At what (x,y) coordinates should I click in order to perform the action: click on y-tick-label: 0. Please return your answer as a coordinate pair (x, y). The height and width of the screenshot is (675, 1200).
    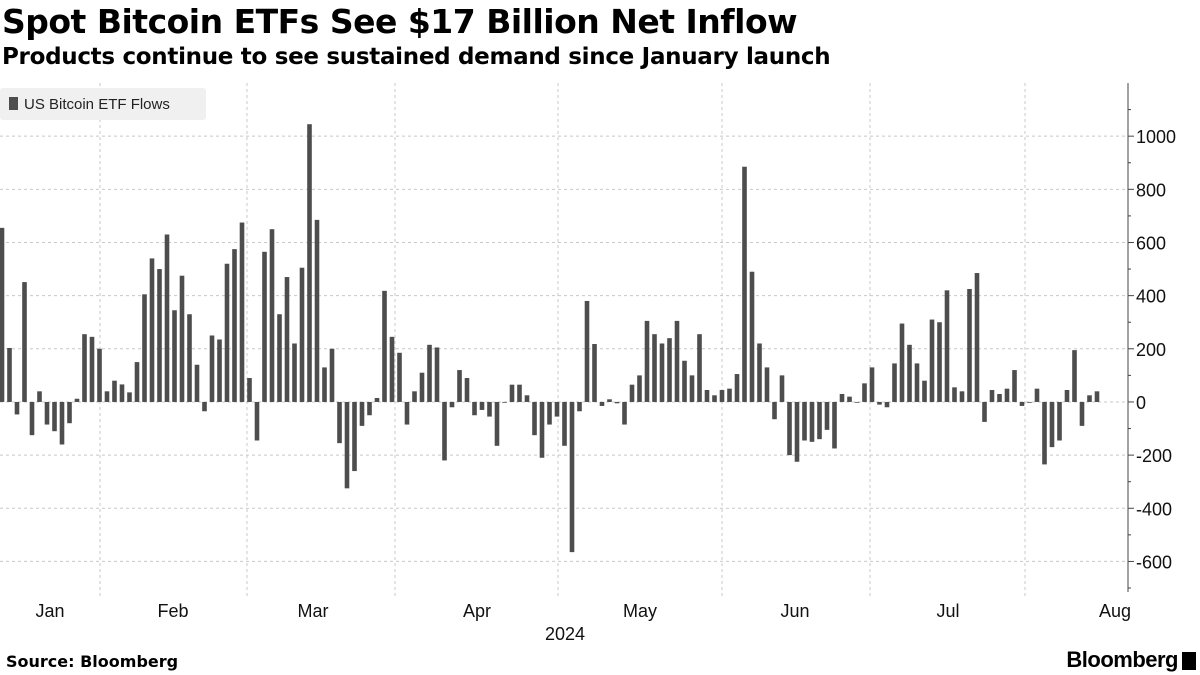
    Looking at the image, I should click on (1141, 403).